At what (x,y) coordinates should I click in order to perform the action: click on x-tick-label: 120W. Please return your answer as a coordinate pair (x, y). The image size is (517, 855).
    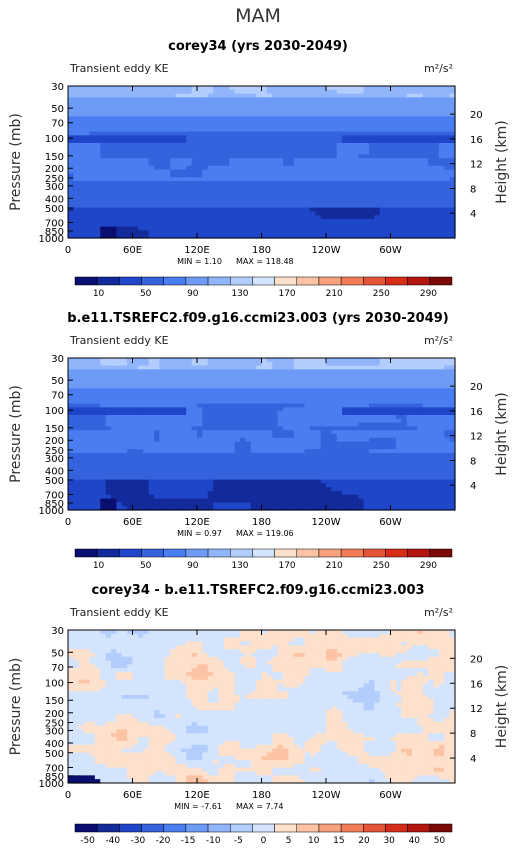
    Looking at the image, I should click on (326, 250).